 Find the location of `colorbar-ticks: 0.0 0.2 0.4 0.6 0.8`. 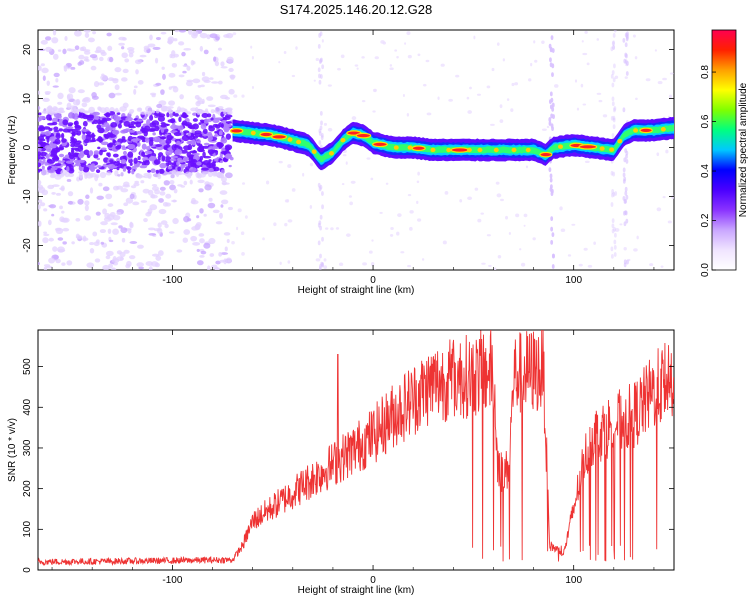

colorbar-ticks: 0.0 0.2 0.4 0.6 0.8 is located at coordinates (708, 171).